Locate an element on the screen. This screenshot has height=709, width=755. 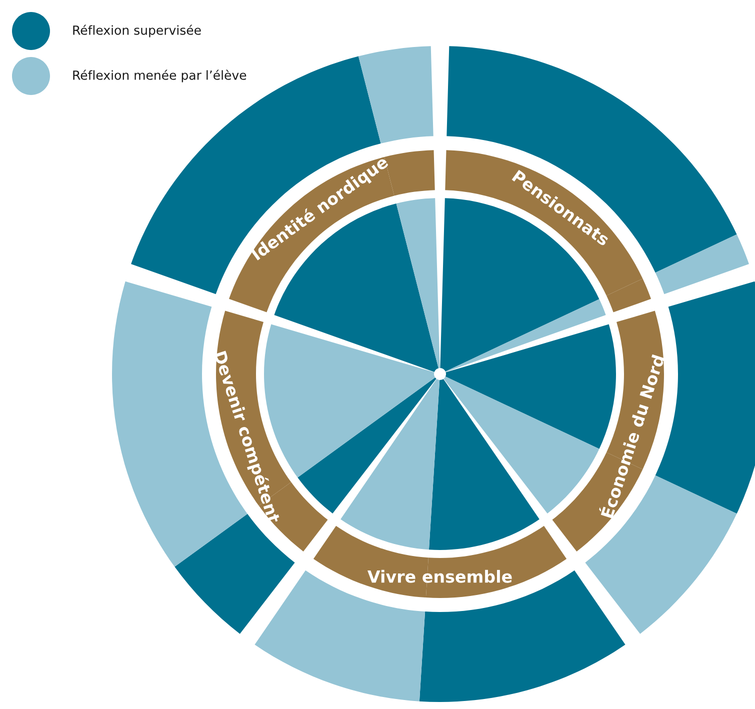
text: Réflexion menée par l’élève is located at coordinates (159, 76).